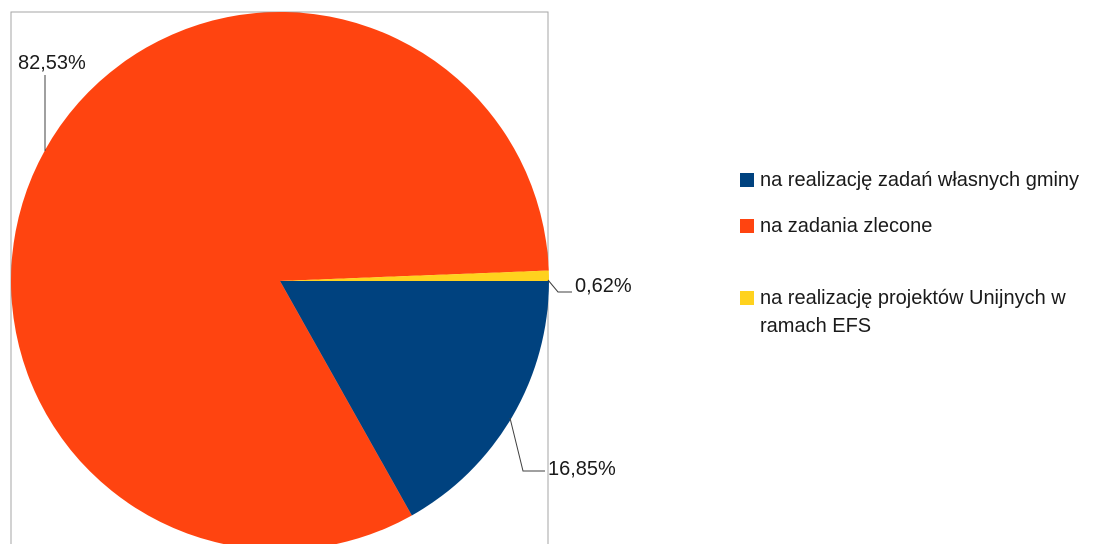 The height and width of the screenshot is (544, 1117). I want to click on leader-line-zadania-wlasne, so click(527, 444).